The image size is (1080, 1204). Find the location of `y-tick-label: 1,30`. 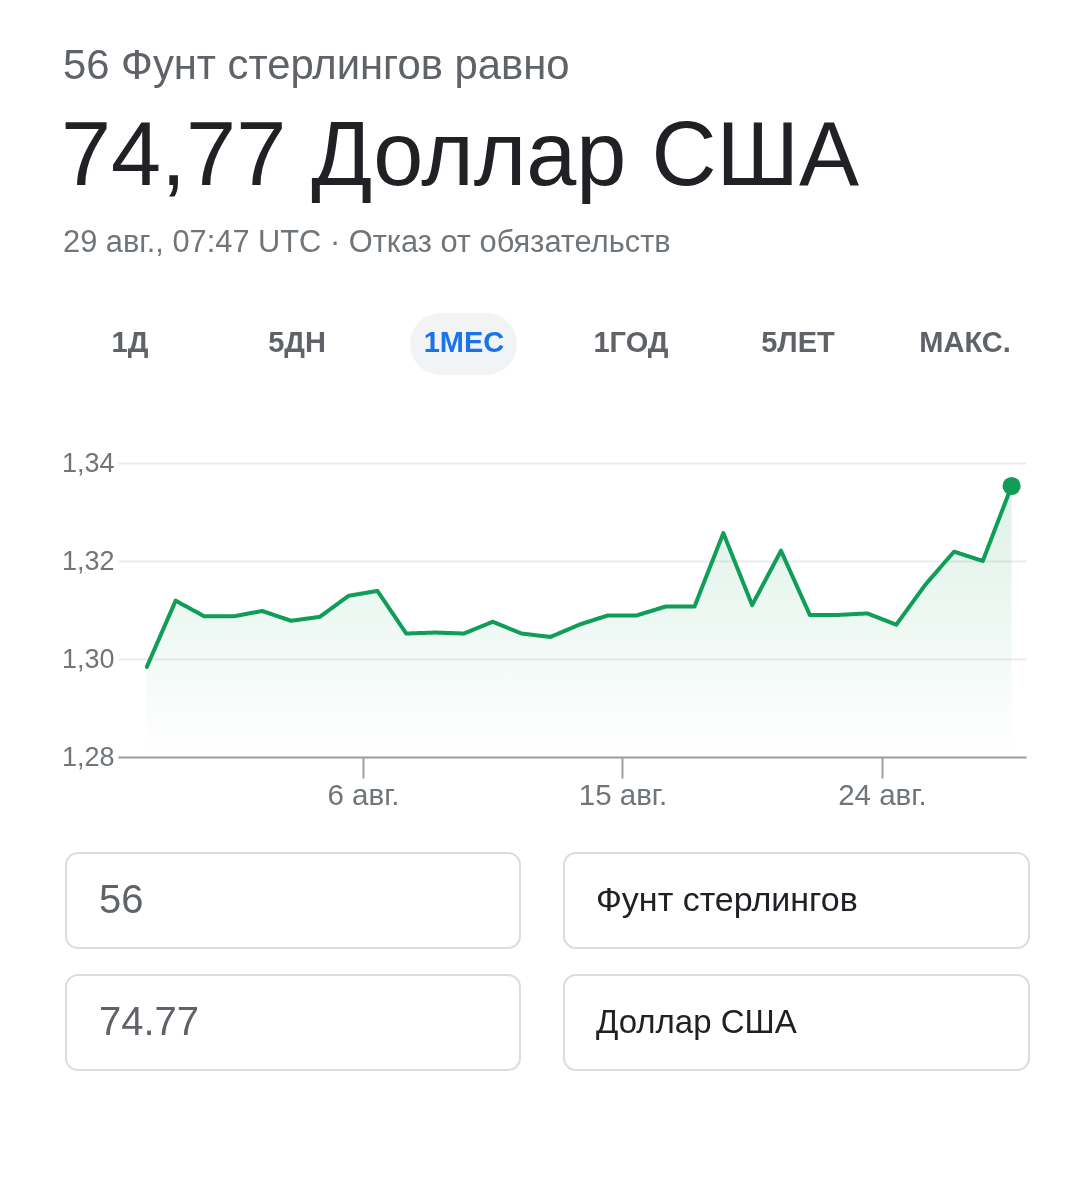

y-tick-label: 1,30 is located at coordinates (88, 658).